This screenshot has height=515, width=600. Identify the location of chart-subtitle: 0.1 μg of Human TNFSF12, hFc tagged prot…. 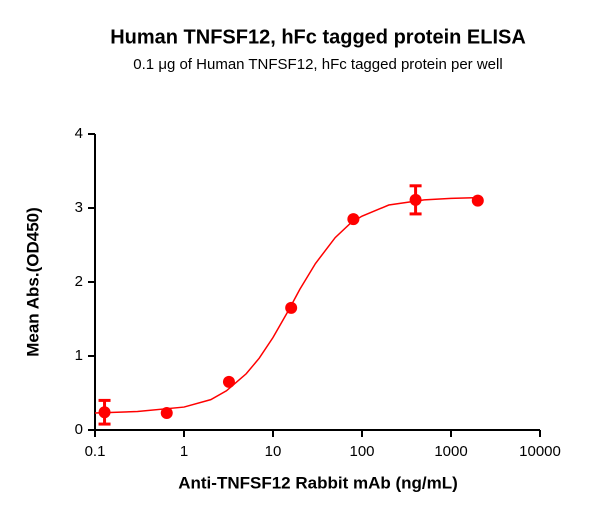
(317, 64).